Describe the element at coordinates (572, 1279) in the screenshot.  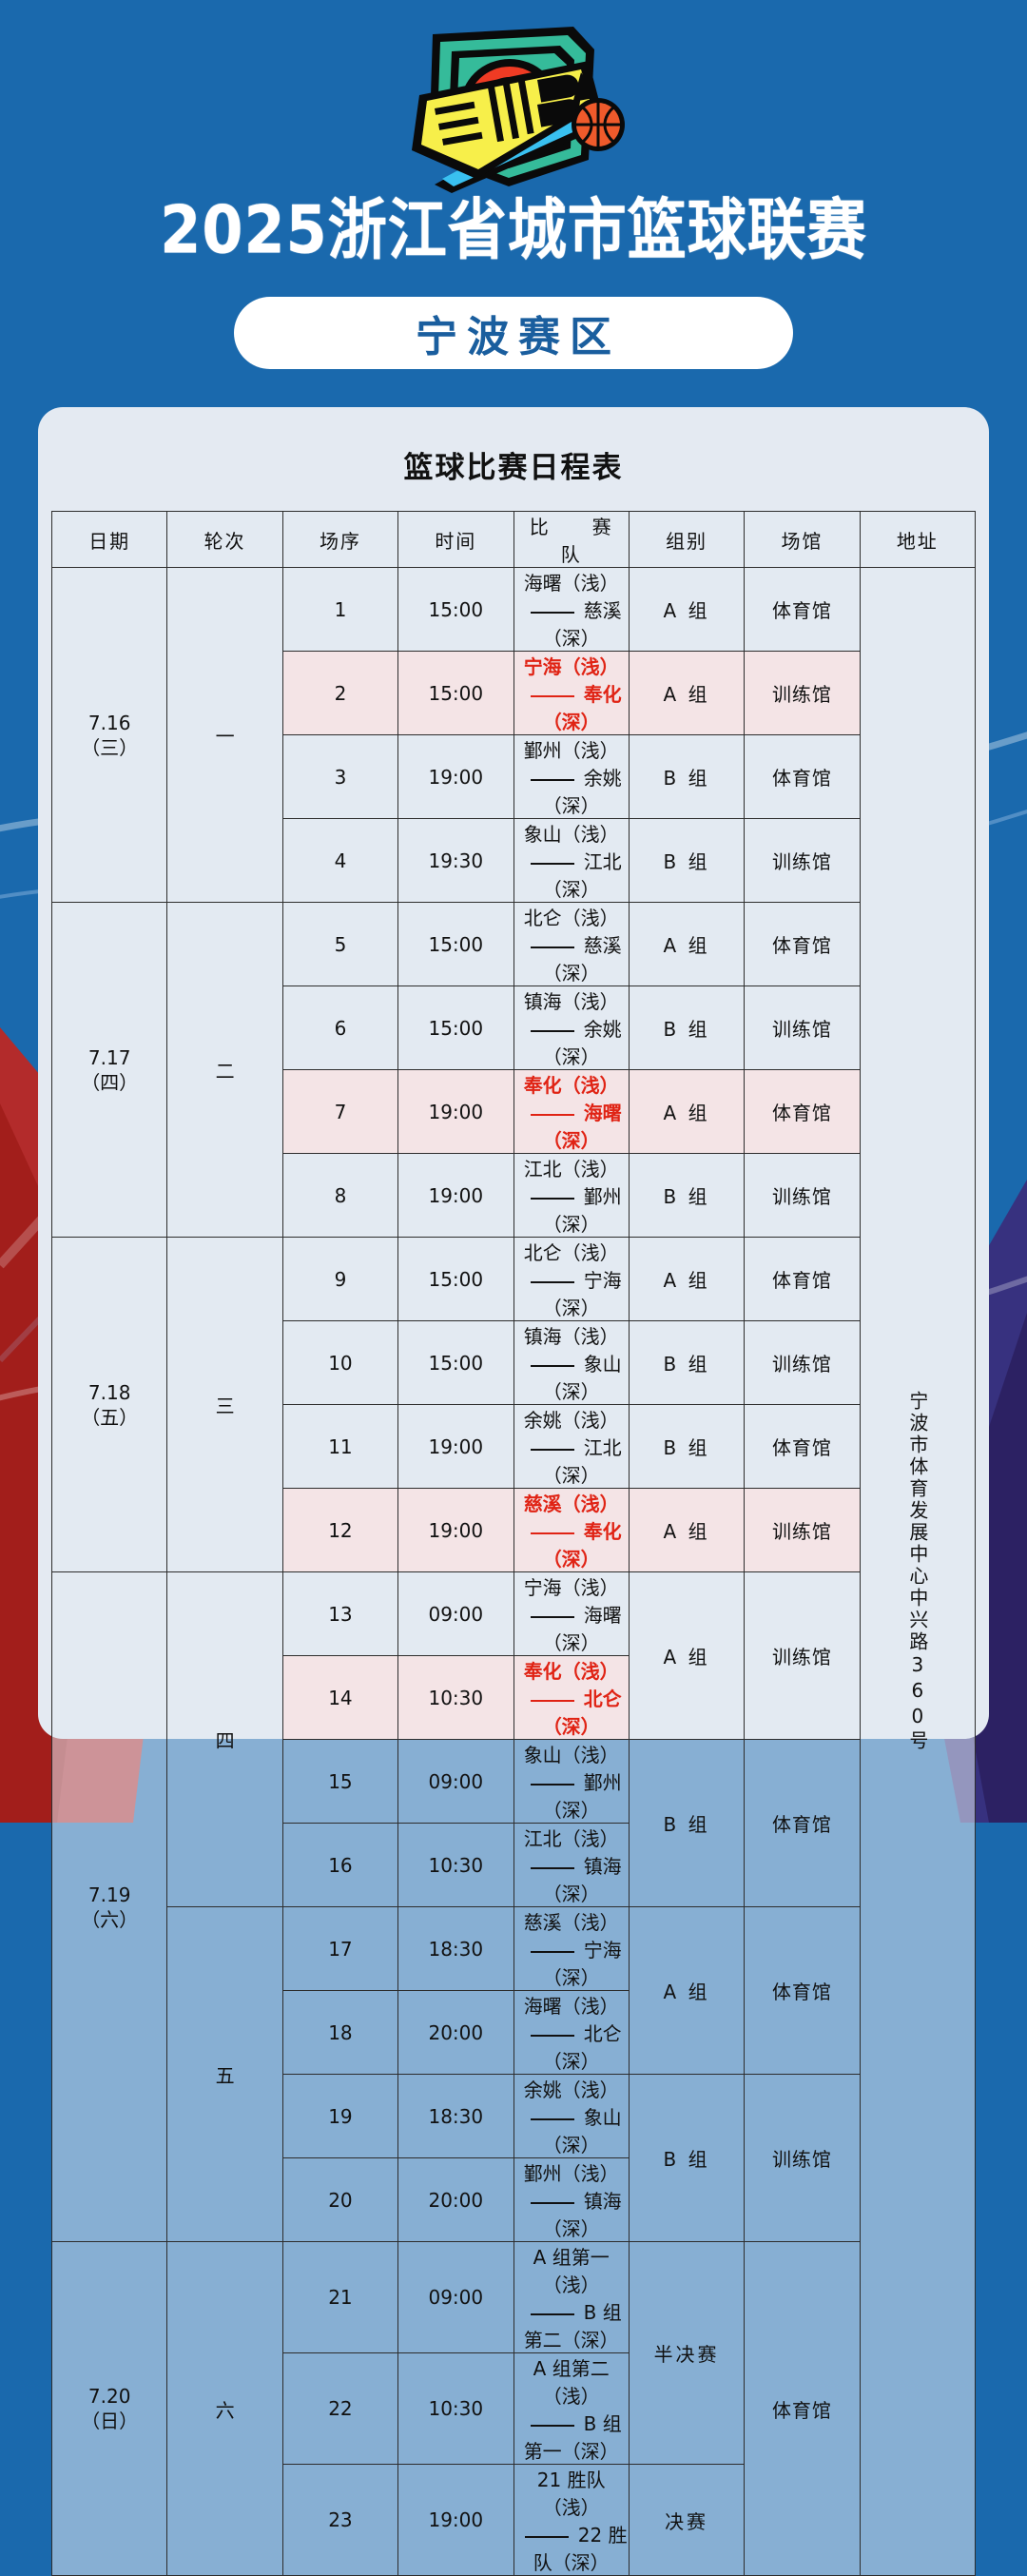
I see `cell-match: 北仑（浅） 宁海（深）` at that location.